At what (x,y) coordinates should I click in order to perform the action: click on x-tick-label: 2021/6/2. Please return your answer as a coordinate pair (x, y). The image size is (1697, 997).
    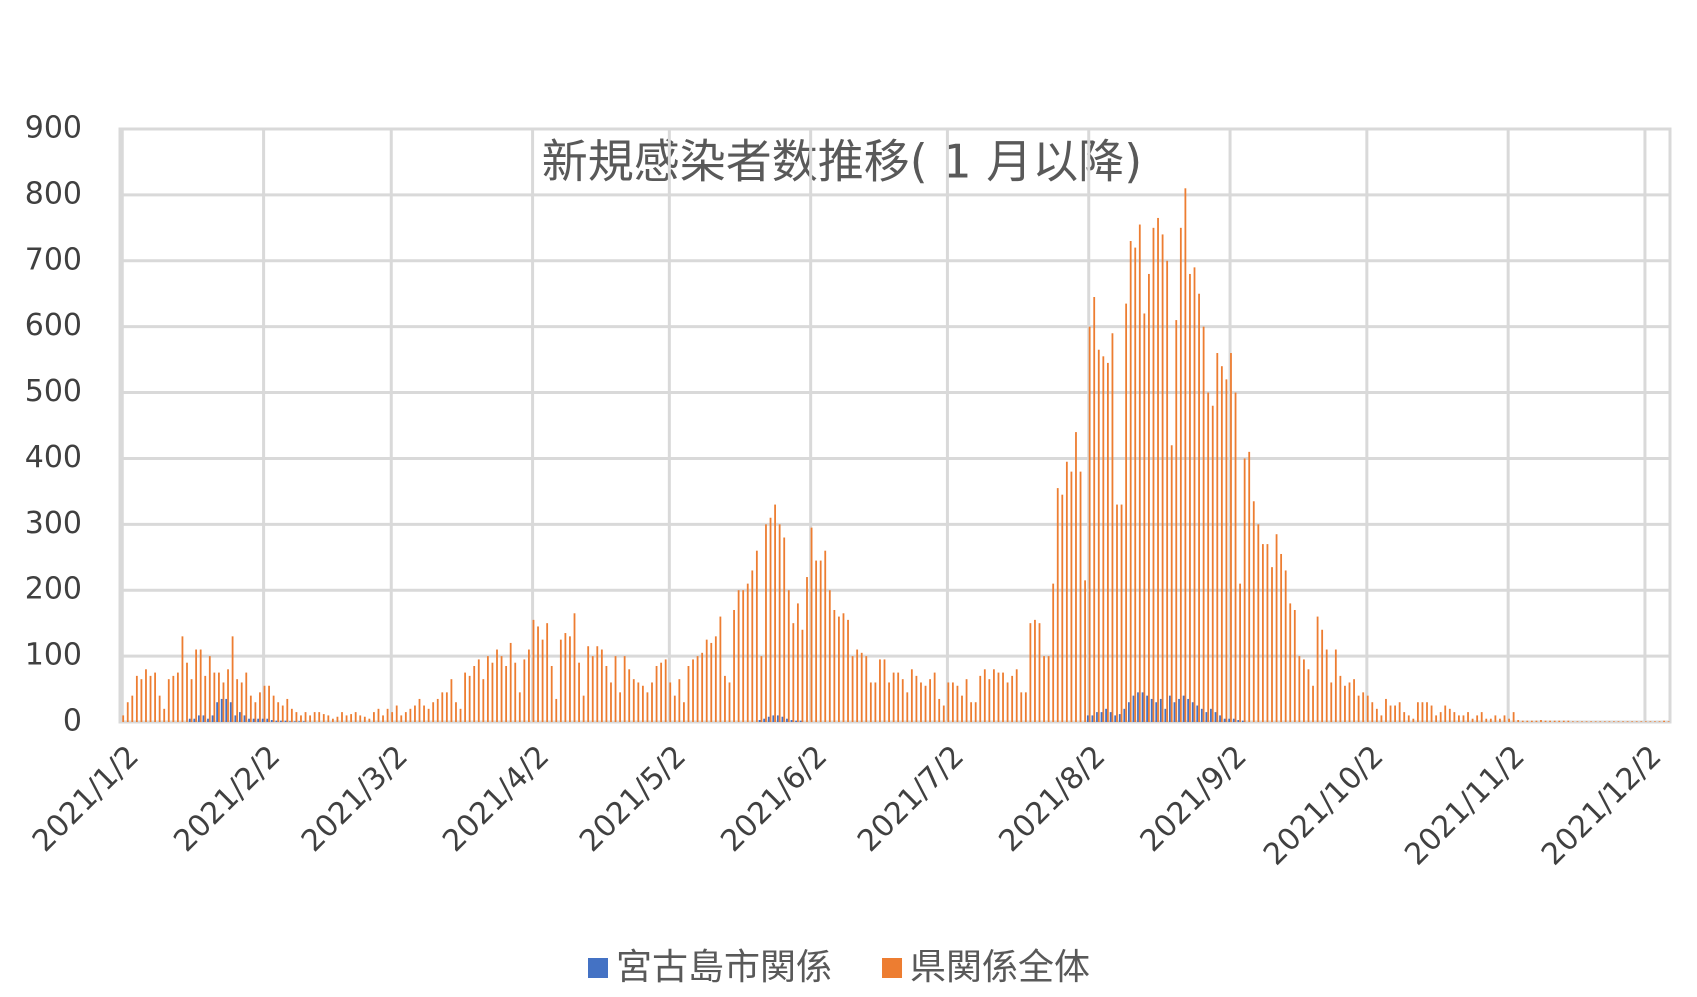
    Looking at the image, I should click on (774, 799).